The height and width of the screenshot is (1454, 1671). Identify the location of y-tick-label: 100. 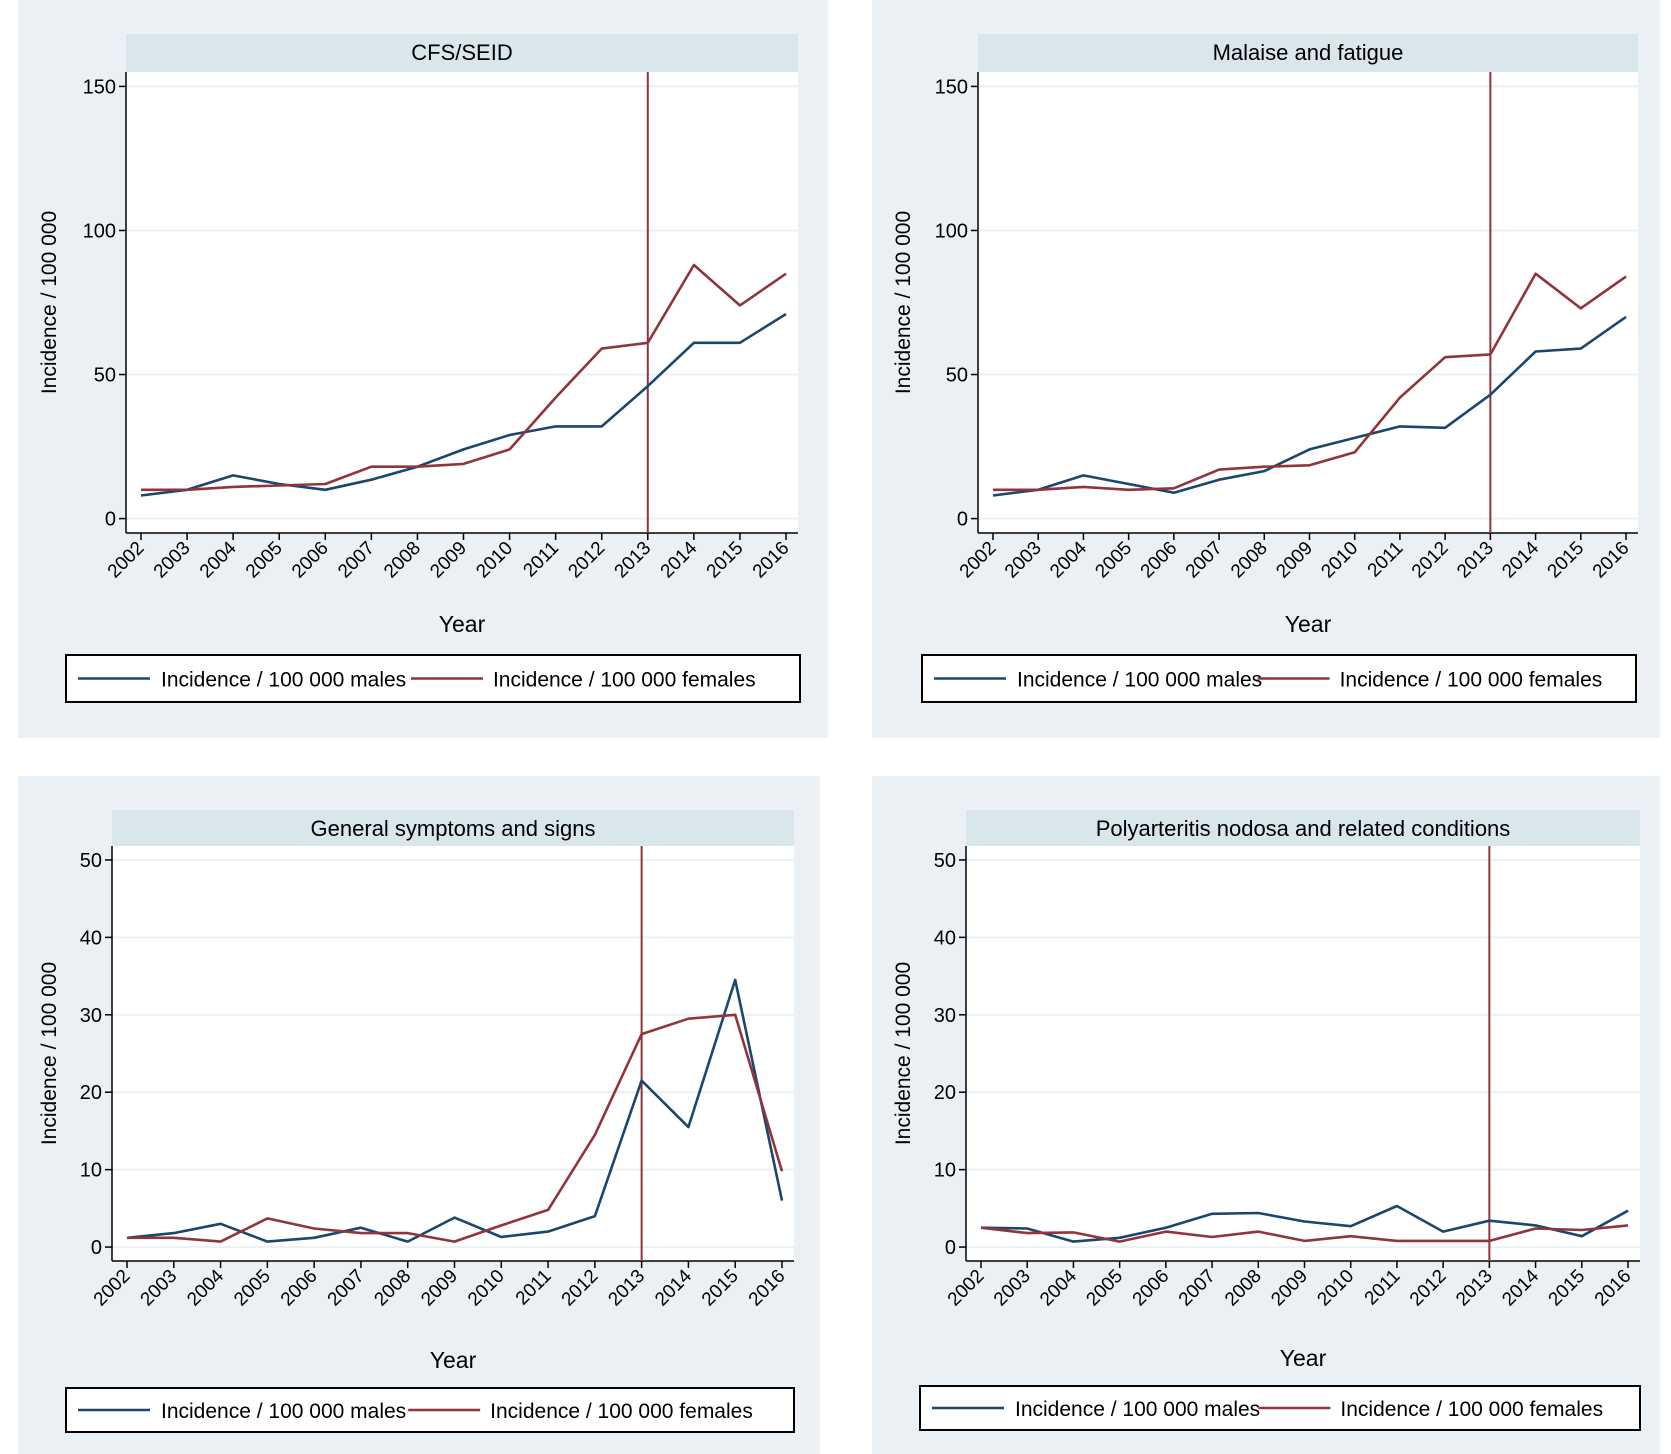
(951, 231).